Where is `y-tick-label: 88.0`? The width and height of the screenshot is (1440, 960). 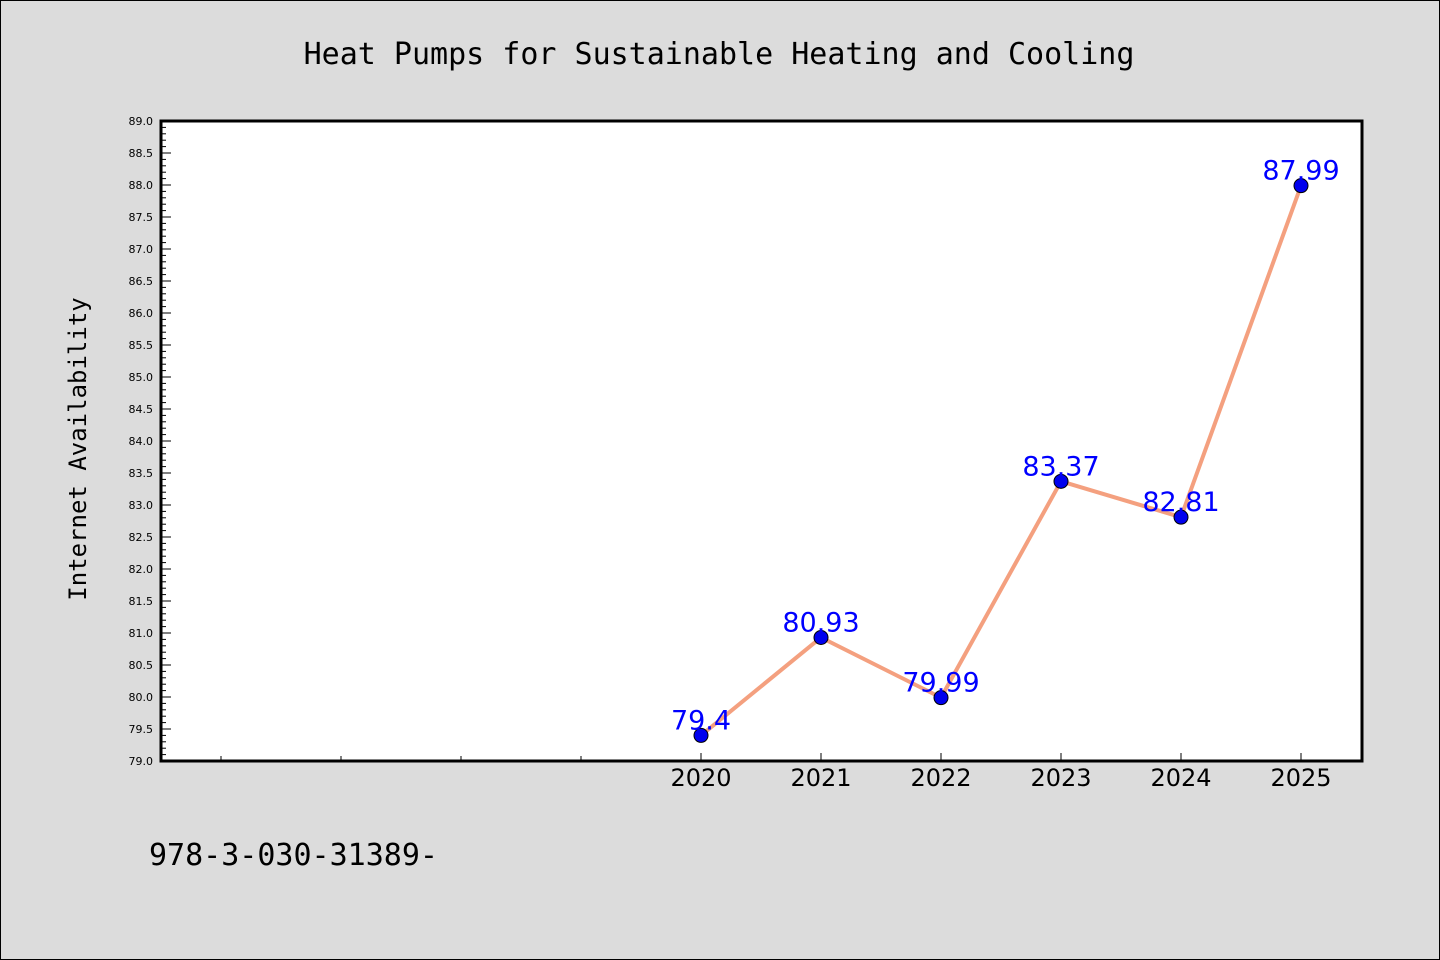
y-tick-label: 88.0 is located at coordinates (141, 185).